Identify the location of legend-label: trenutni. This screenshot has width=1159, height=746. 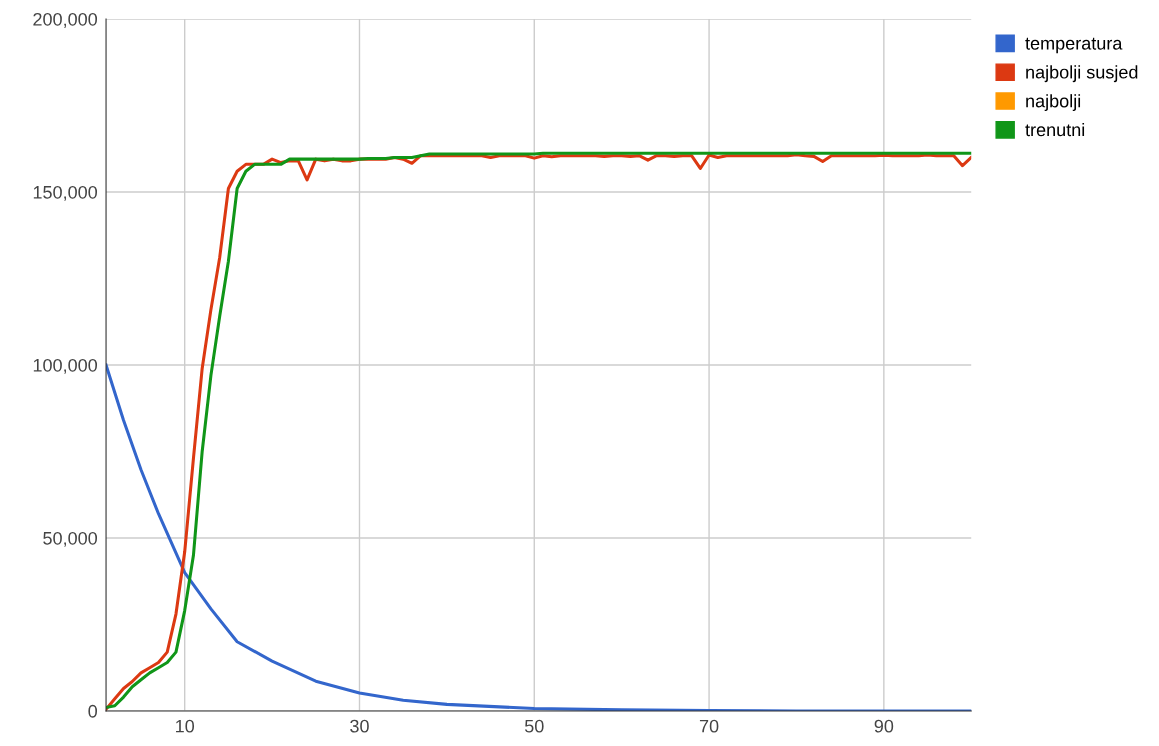
(1055, 129).